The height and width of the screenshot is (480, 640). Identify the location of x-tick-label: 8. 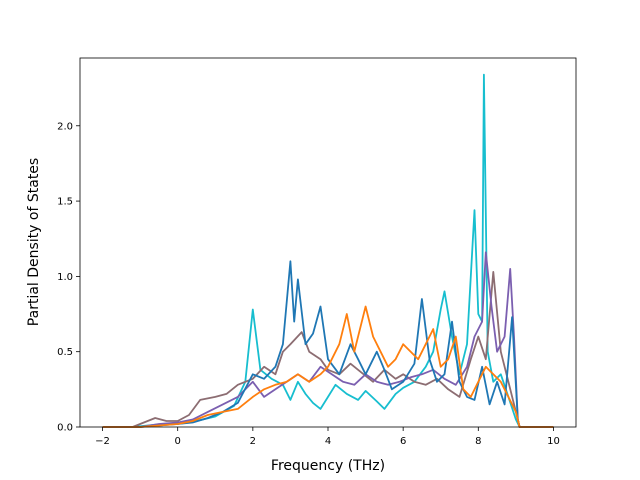
(478, 441).